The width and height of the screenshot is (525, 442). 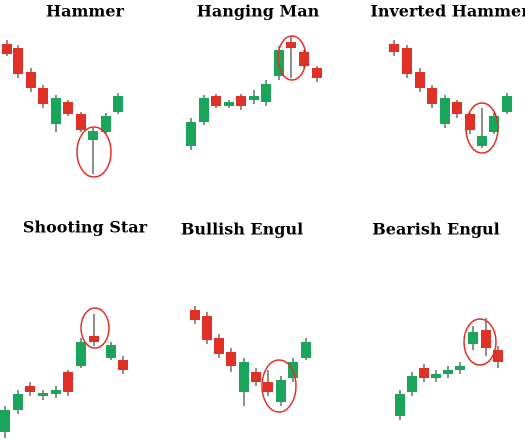 What do you see at coordinates (436, 229) in the screenshot?
I see `panel-title: Bearish Engul` at bounding box center [436, 229].